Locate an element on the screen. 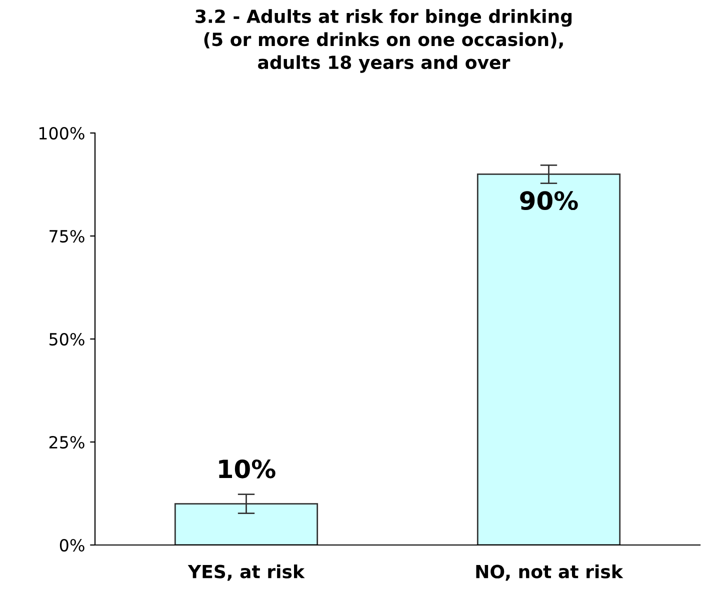  data-label: 90% is located at coordinates (549, 200).